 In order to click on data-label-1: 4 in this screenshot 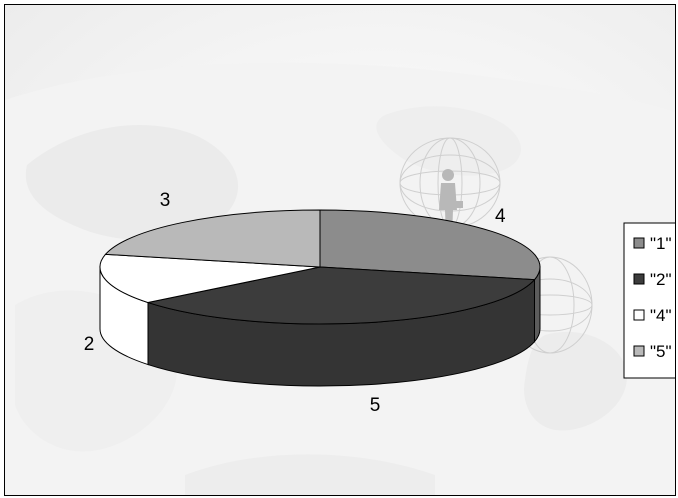, I will do `click(500, 216)`.